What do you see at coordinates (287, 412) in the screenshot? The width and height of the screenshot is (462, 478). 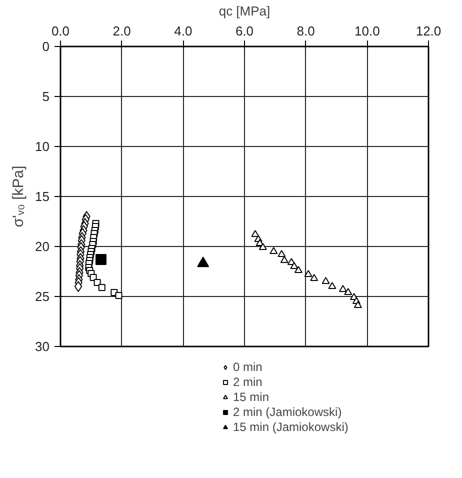 I see `legend-label: 2 min (Jamiokowski)` at bounding box center [287, 412].